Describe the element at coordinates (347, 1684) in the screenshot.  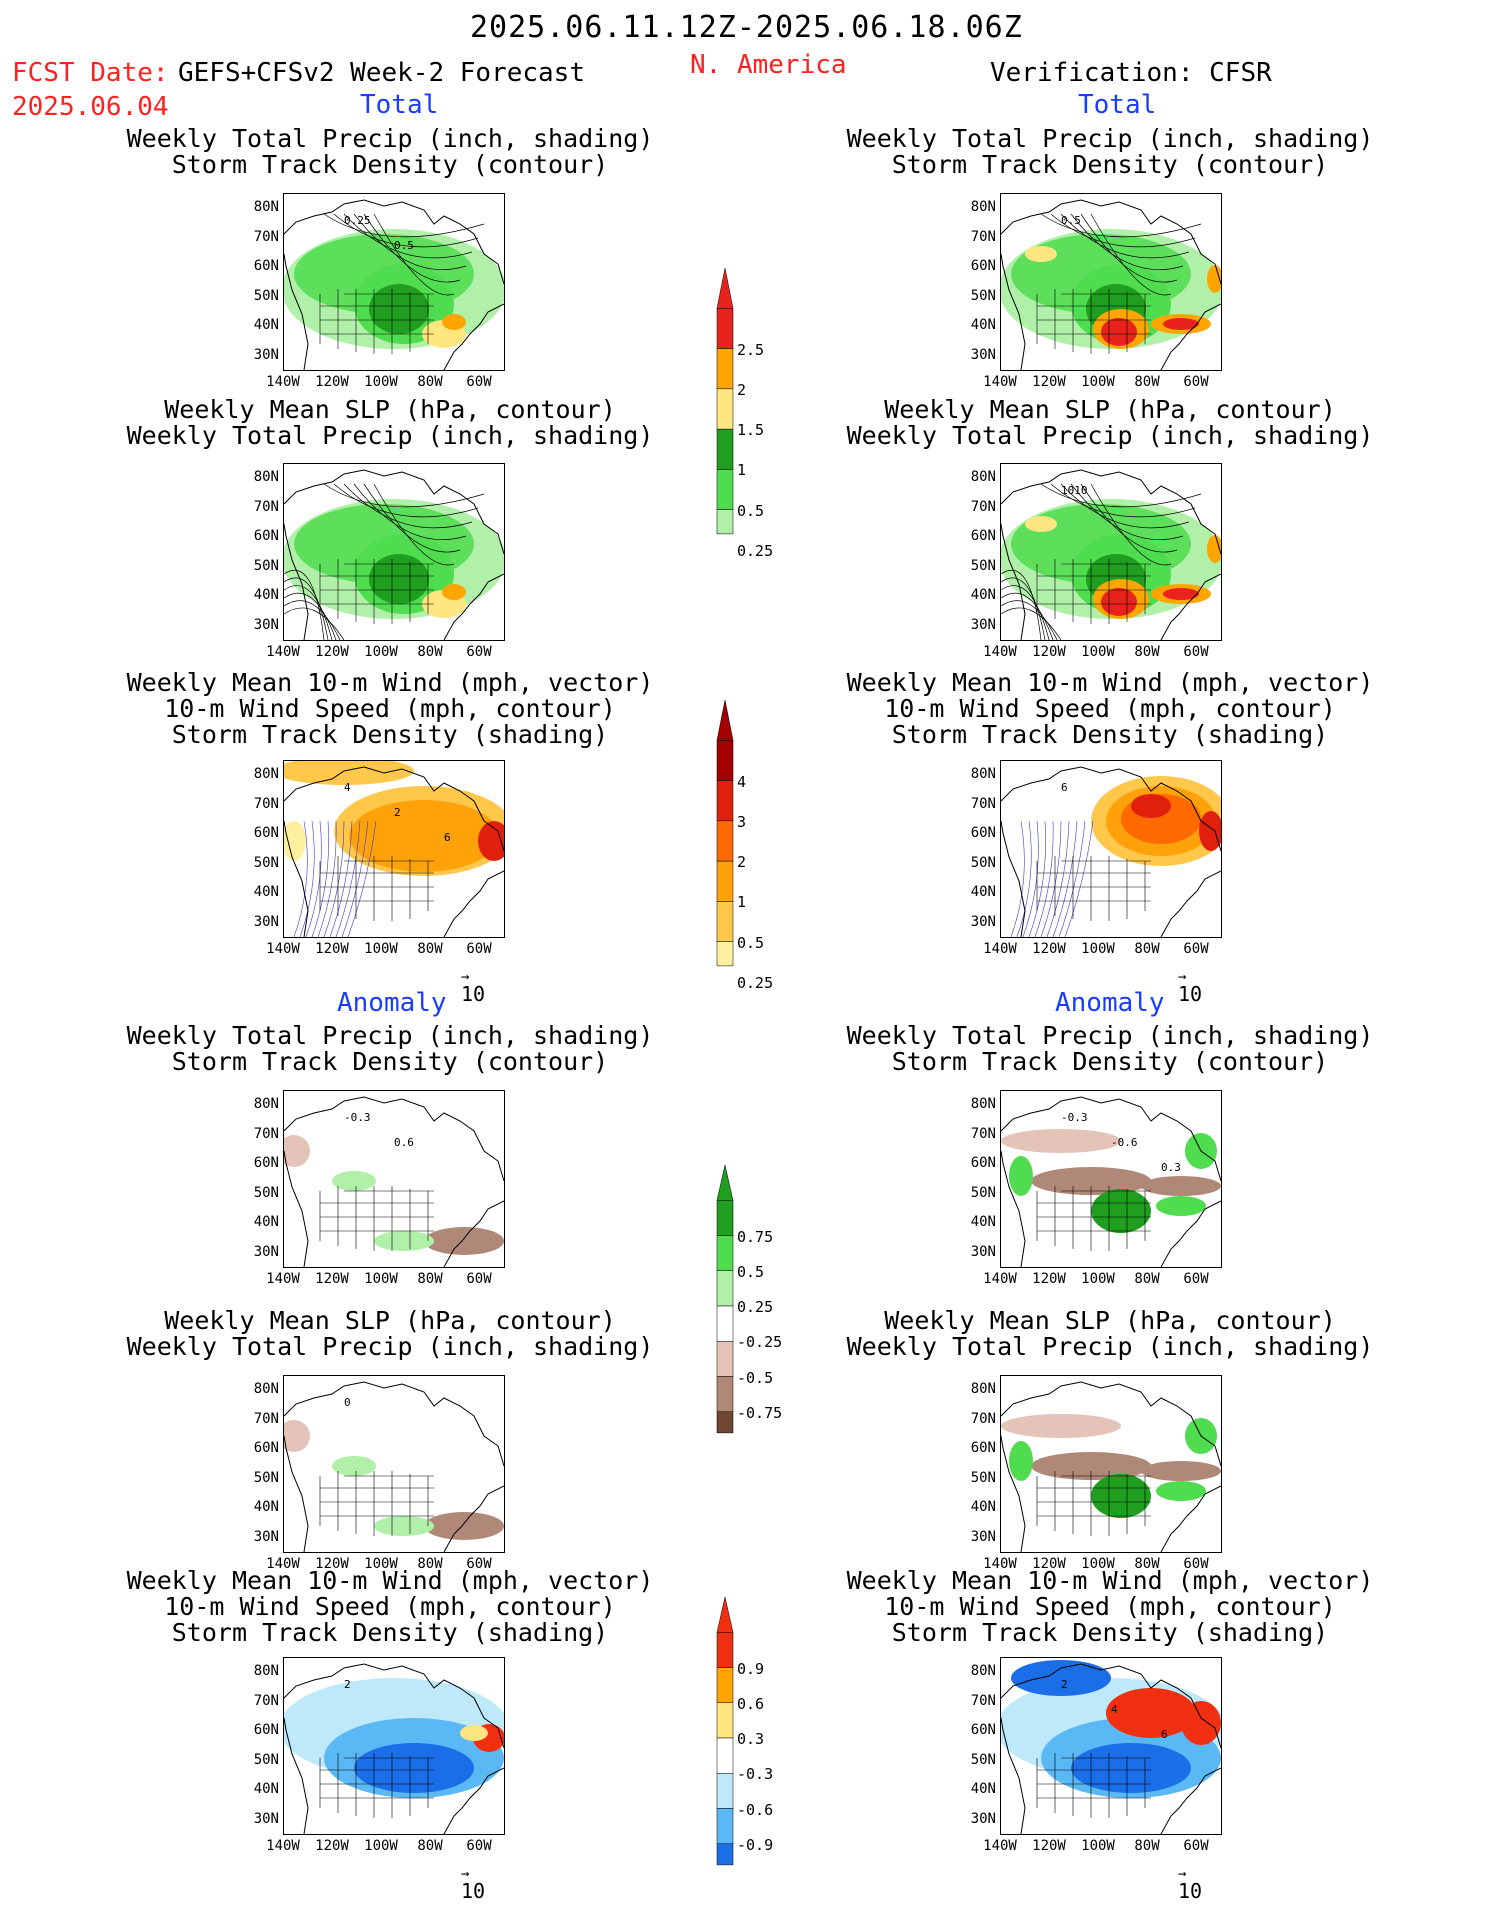
I see `contour-label: 2` at that location.